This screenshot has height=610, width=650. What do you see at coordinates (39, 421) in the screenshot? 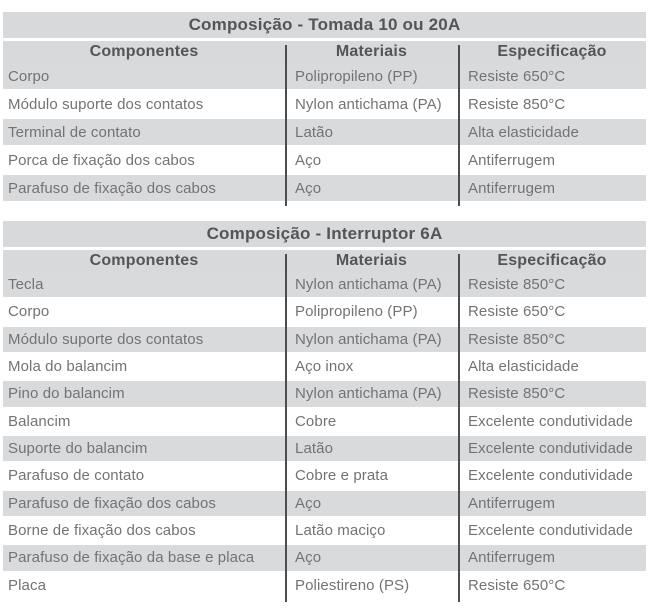
I see `cell-componente: Balancim` at bounding box center [39, 421].